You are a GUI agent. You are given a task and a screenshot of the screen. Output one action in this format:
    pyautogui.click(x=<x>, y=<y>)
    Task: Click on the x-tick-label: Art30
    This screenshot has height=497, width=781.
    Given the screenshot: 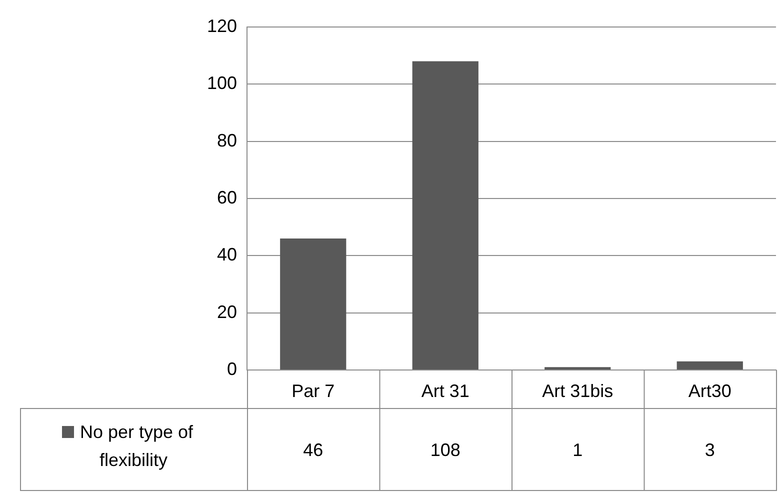 What is the action you would take?
    pyautogui.click(x=710, y=390)
    